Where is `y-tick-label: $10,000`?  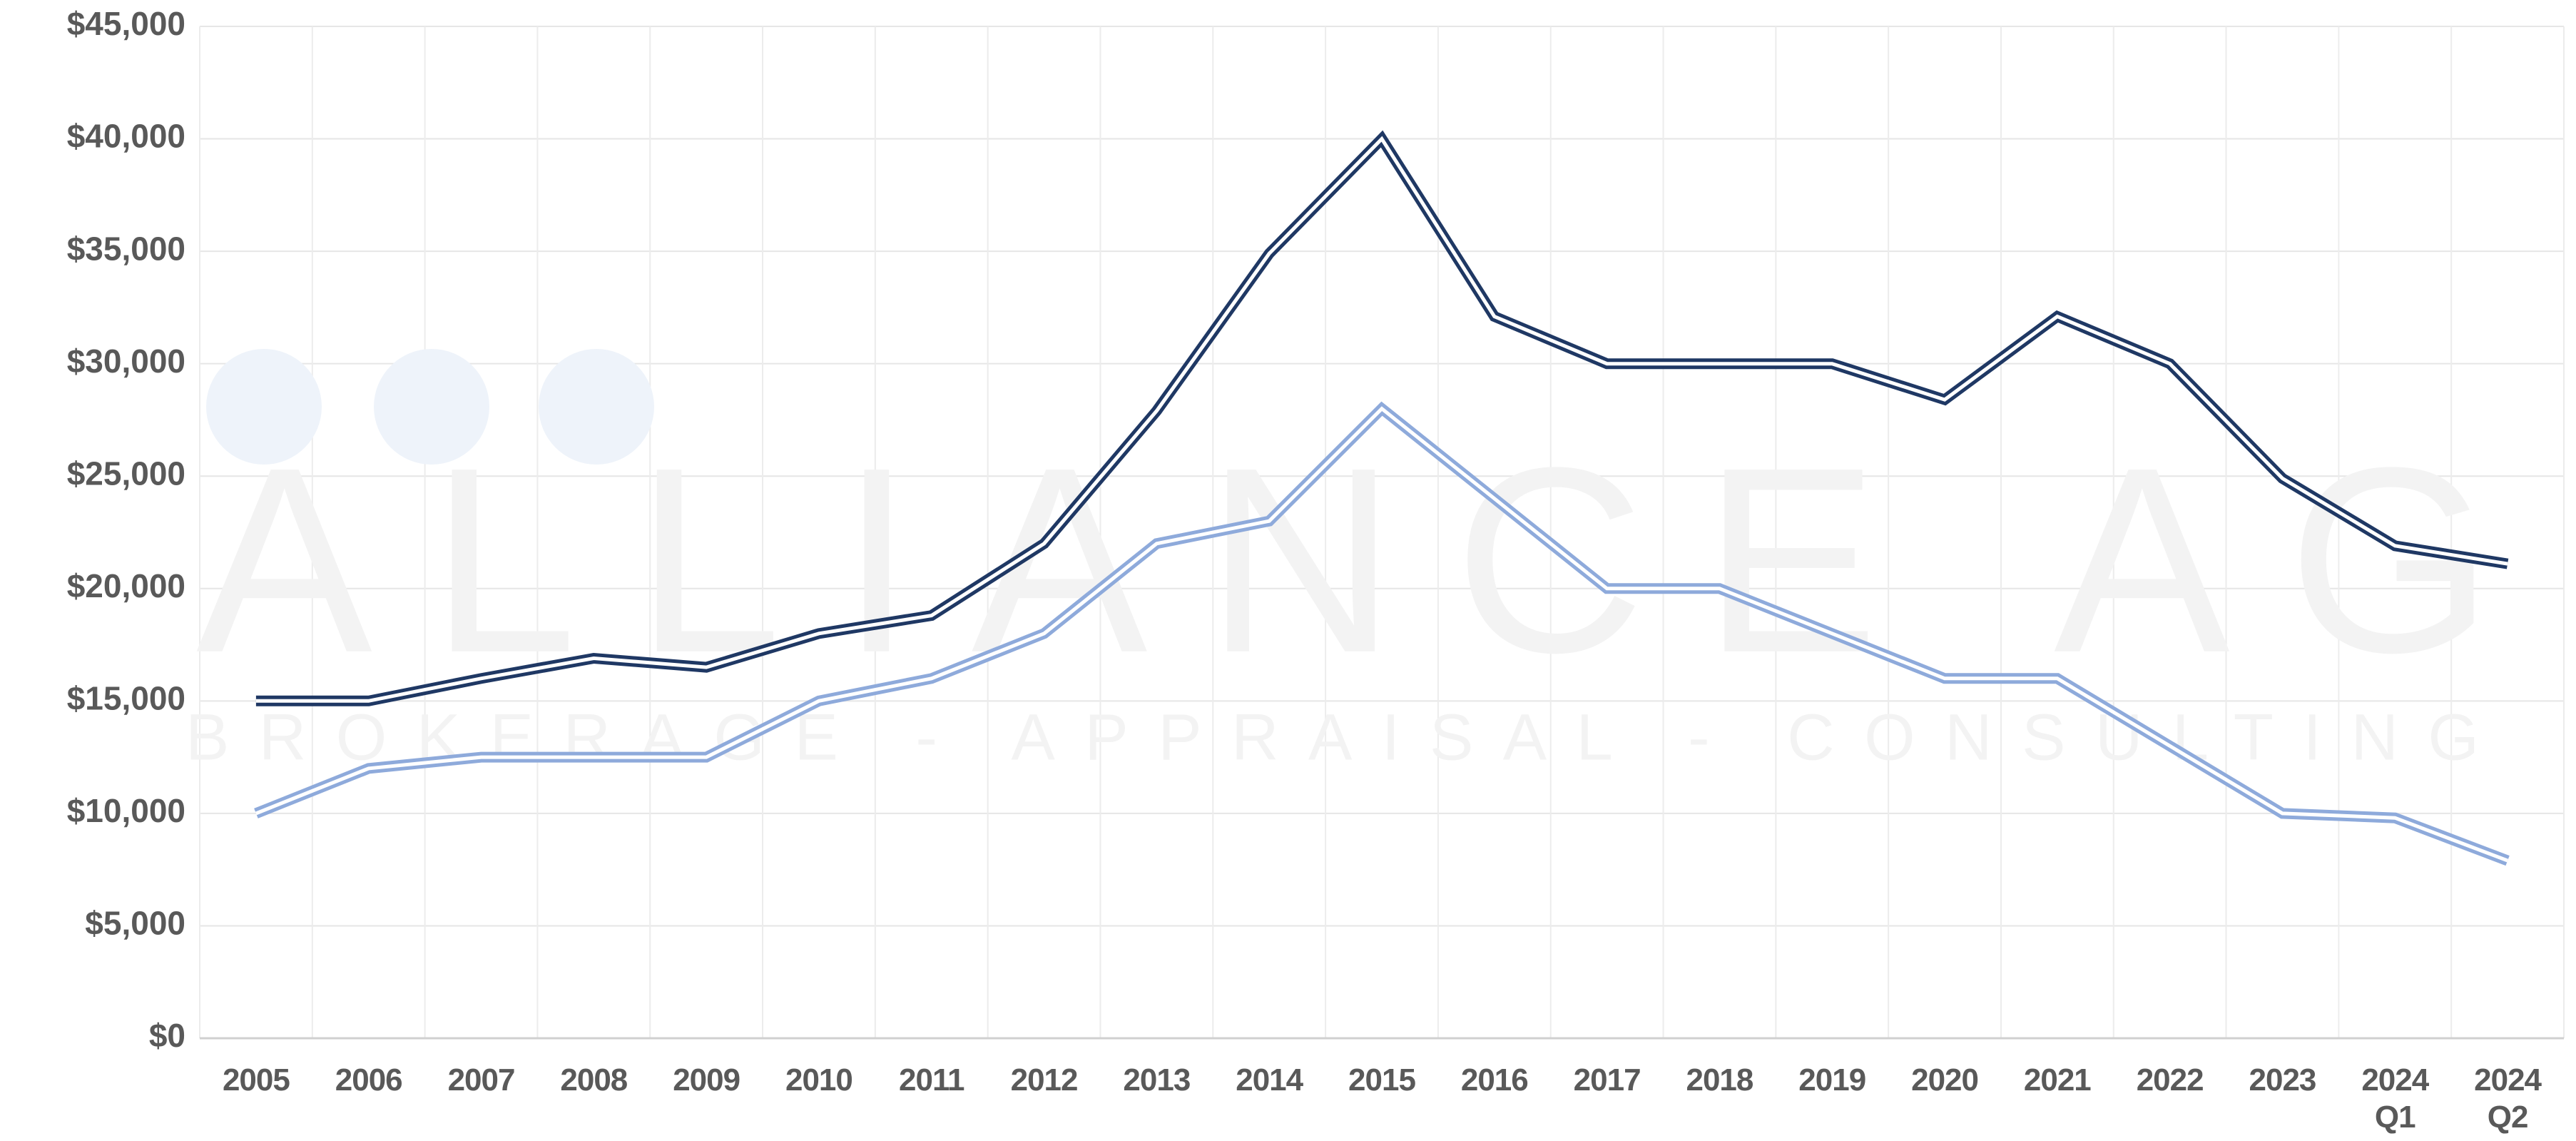 y-tick-label: $10,000 is located at coordinates (126, 810).